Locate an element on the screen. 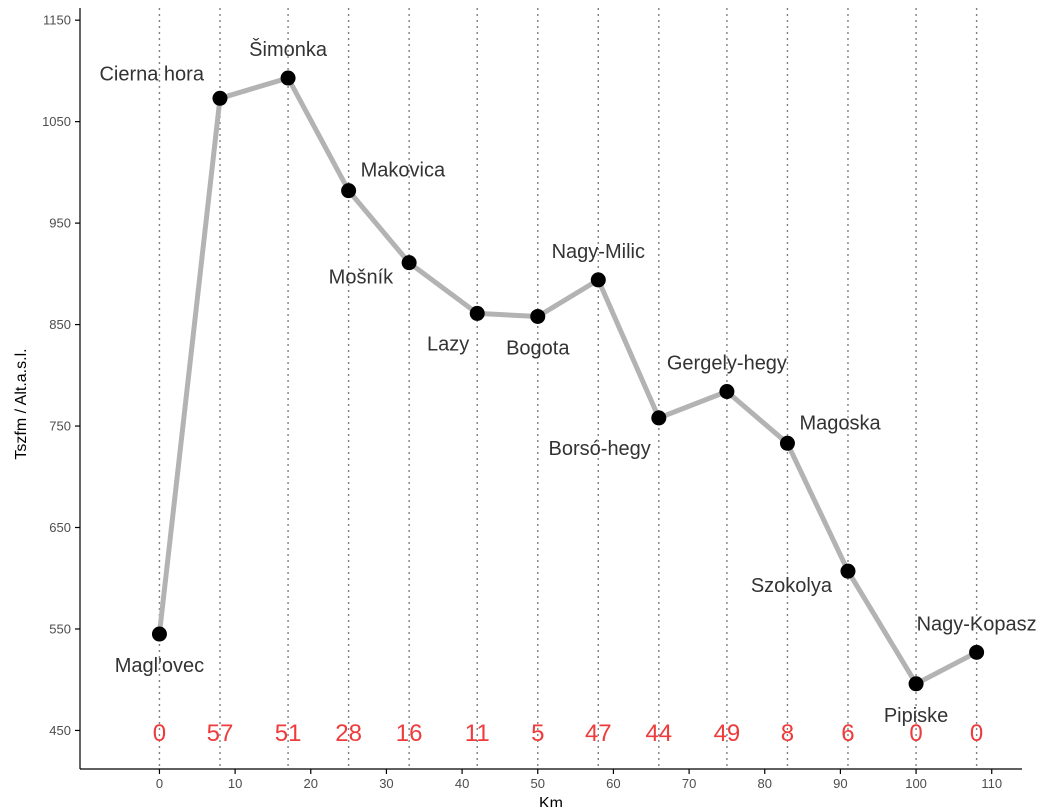  x-tick-label: 60 is located at coordinates (613, 783).